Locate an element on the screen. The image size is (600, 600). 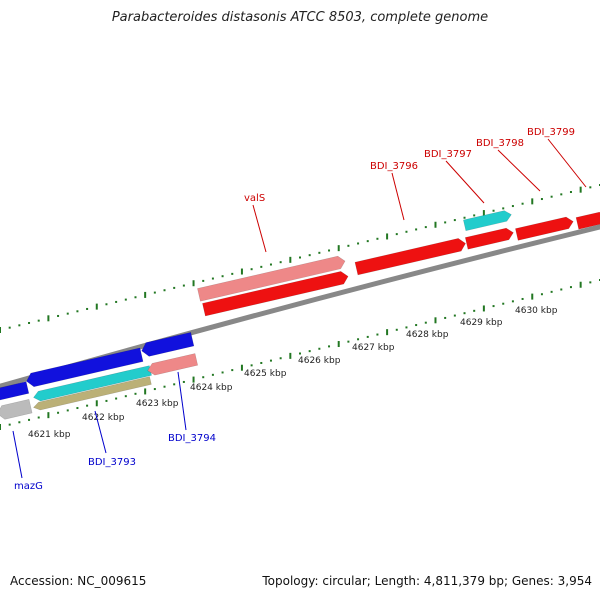
leader-line-vals is located at coordinates (259, 228).